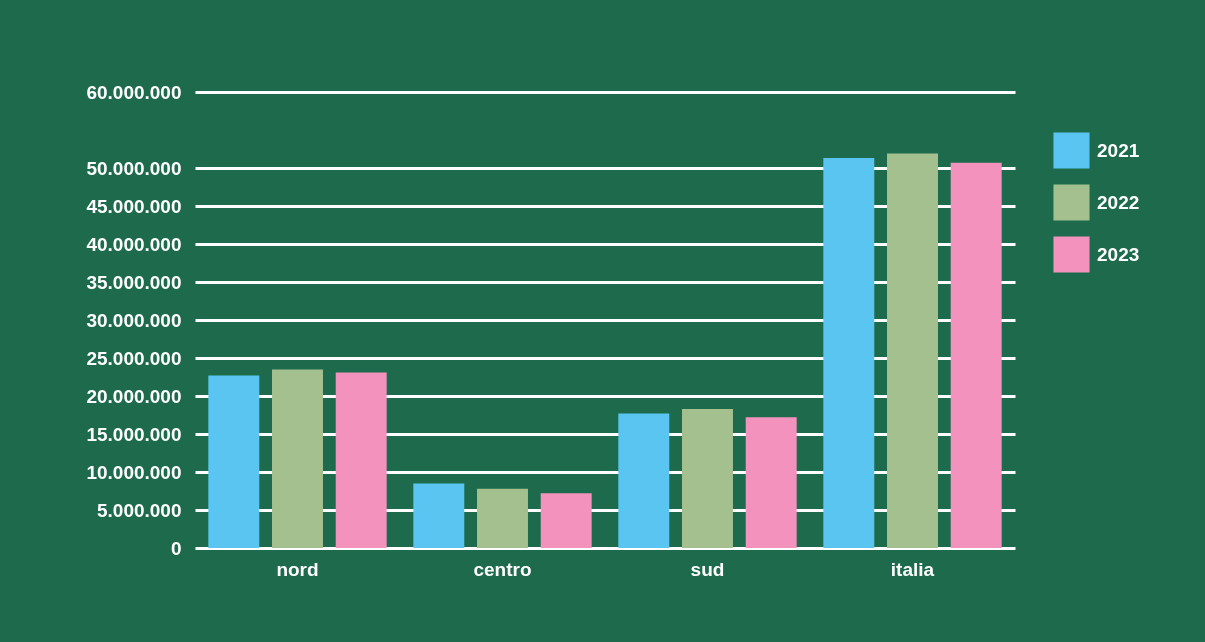 The width and height of the screenshot is (1205, 642). I want to click on y-tick-label: 5.000.000, so click(139, 510).